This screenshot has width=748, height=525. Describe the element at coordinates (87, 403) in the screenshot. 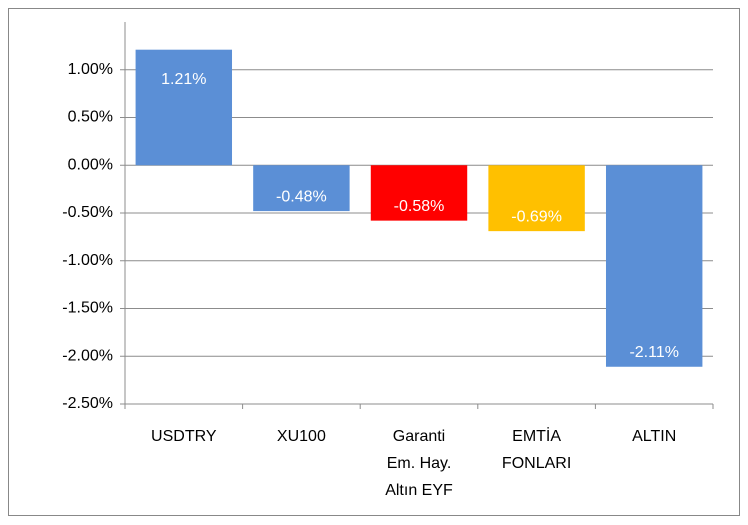

I see `y-tick-label: -2.50%` at that location.